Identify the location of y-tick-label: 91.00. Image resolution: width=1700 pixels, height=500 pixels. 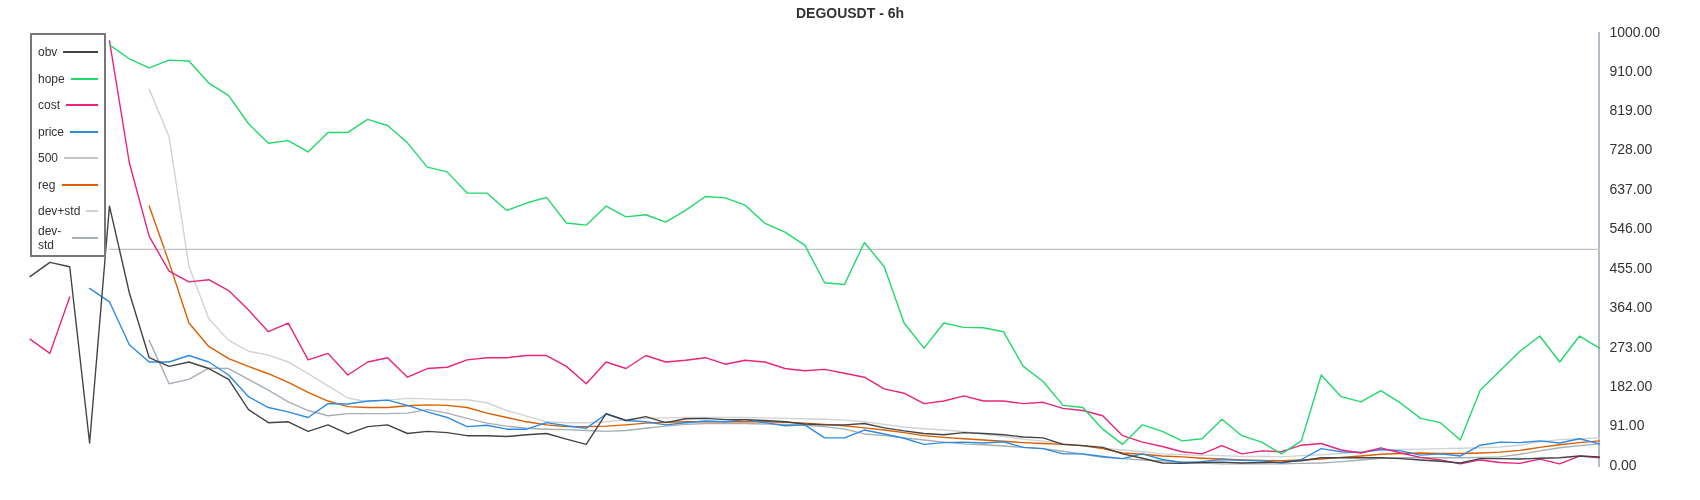
(1627, 425).